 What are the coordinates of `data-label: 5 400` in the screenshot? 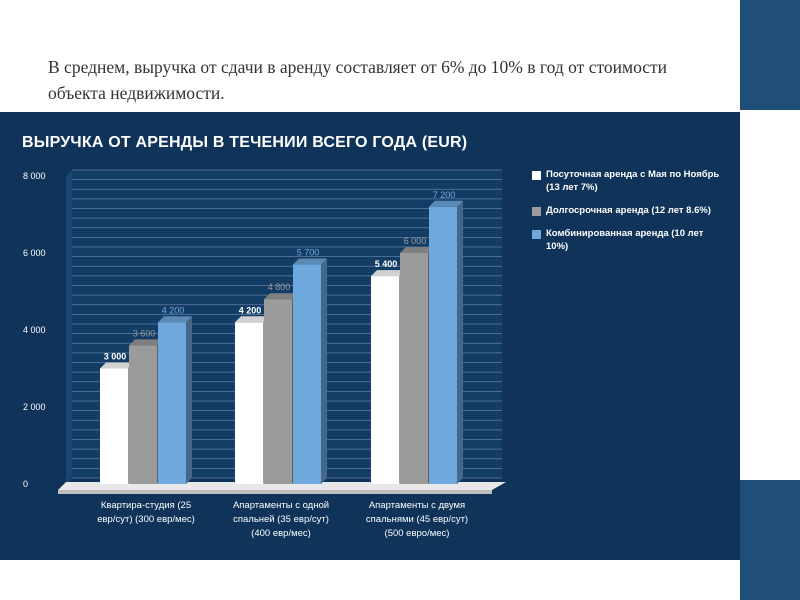 It's located at (386, 264).